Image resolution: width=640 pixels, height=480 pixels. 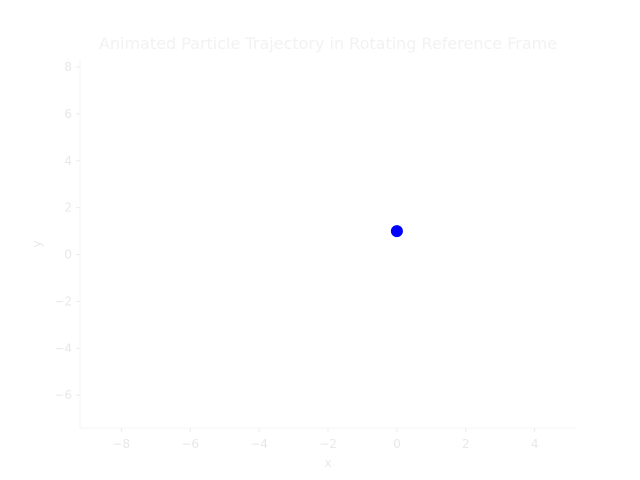 What do you see at coordinates (63, 301) in the screenshot?
I see `y-tick-label: −2` at bounding box center [63, 301].